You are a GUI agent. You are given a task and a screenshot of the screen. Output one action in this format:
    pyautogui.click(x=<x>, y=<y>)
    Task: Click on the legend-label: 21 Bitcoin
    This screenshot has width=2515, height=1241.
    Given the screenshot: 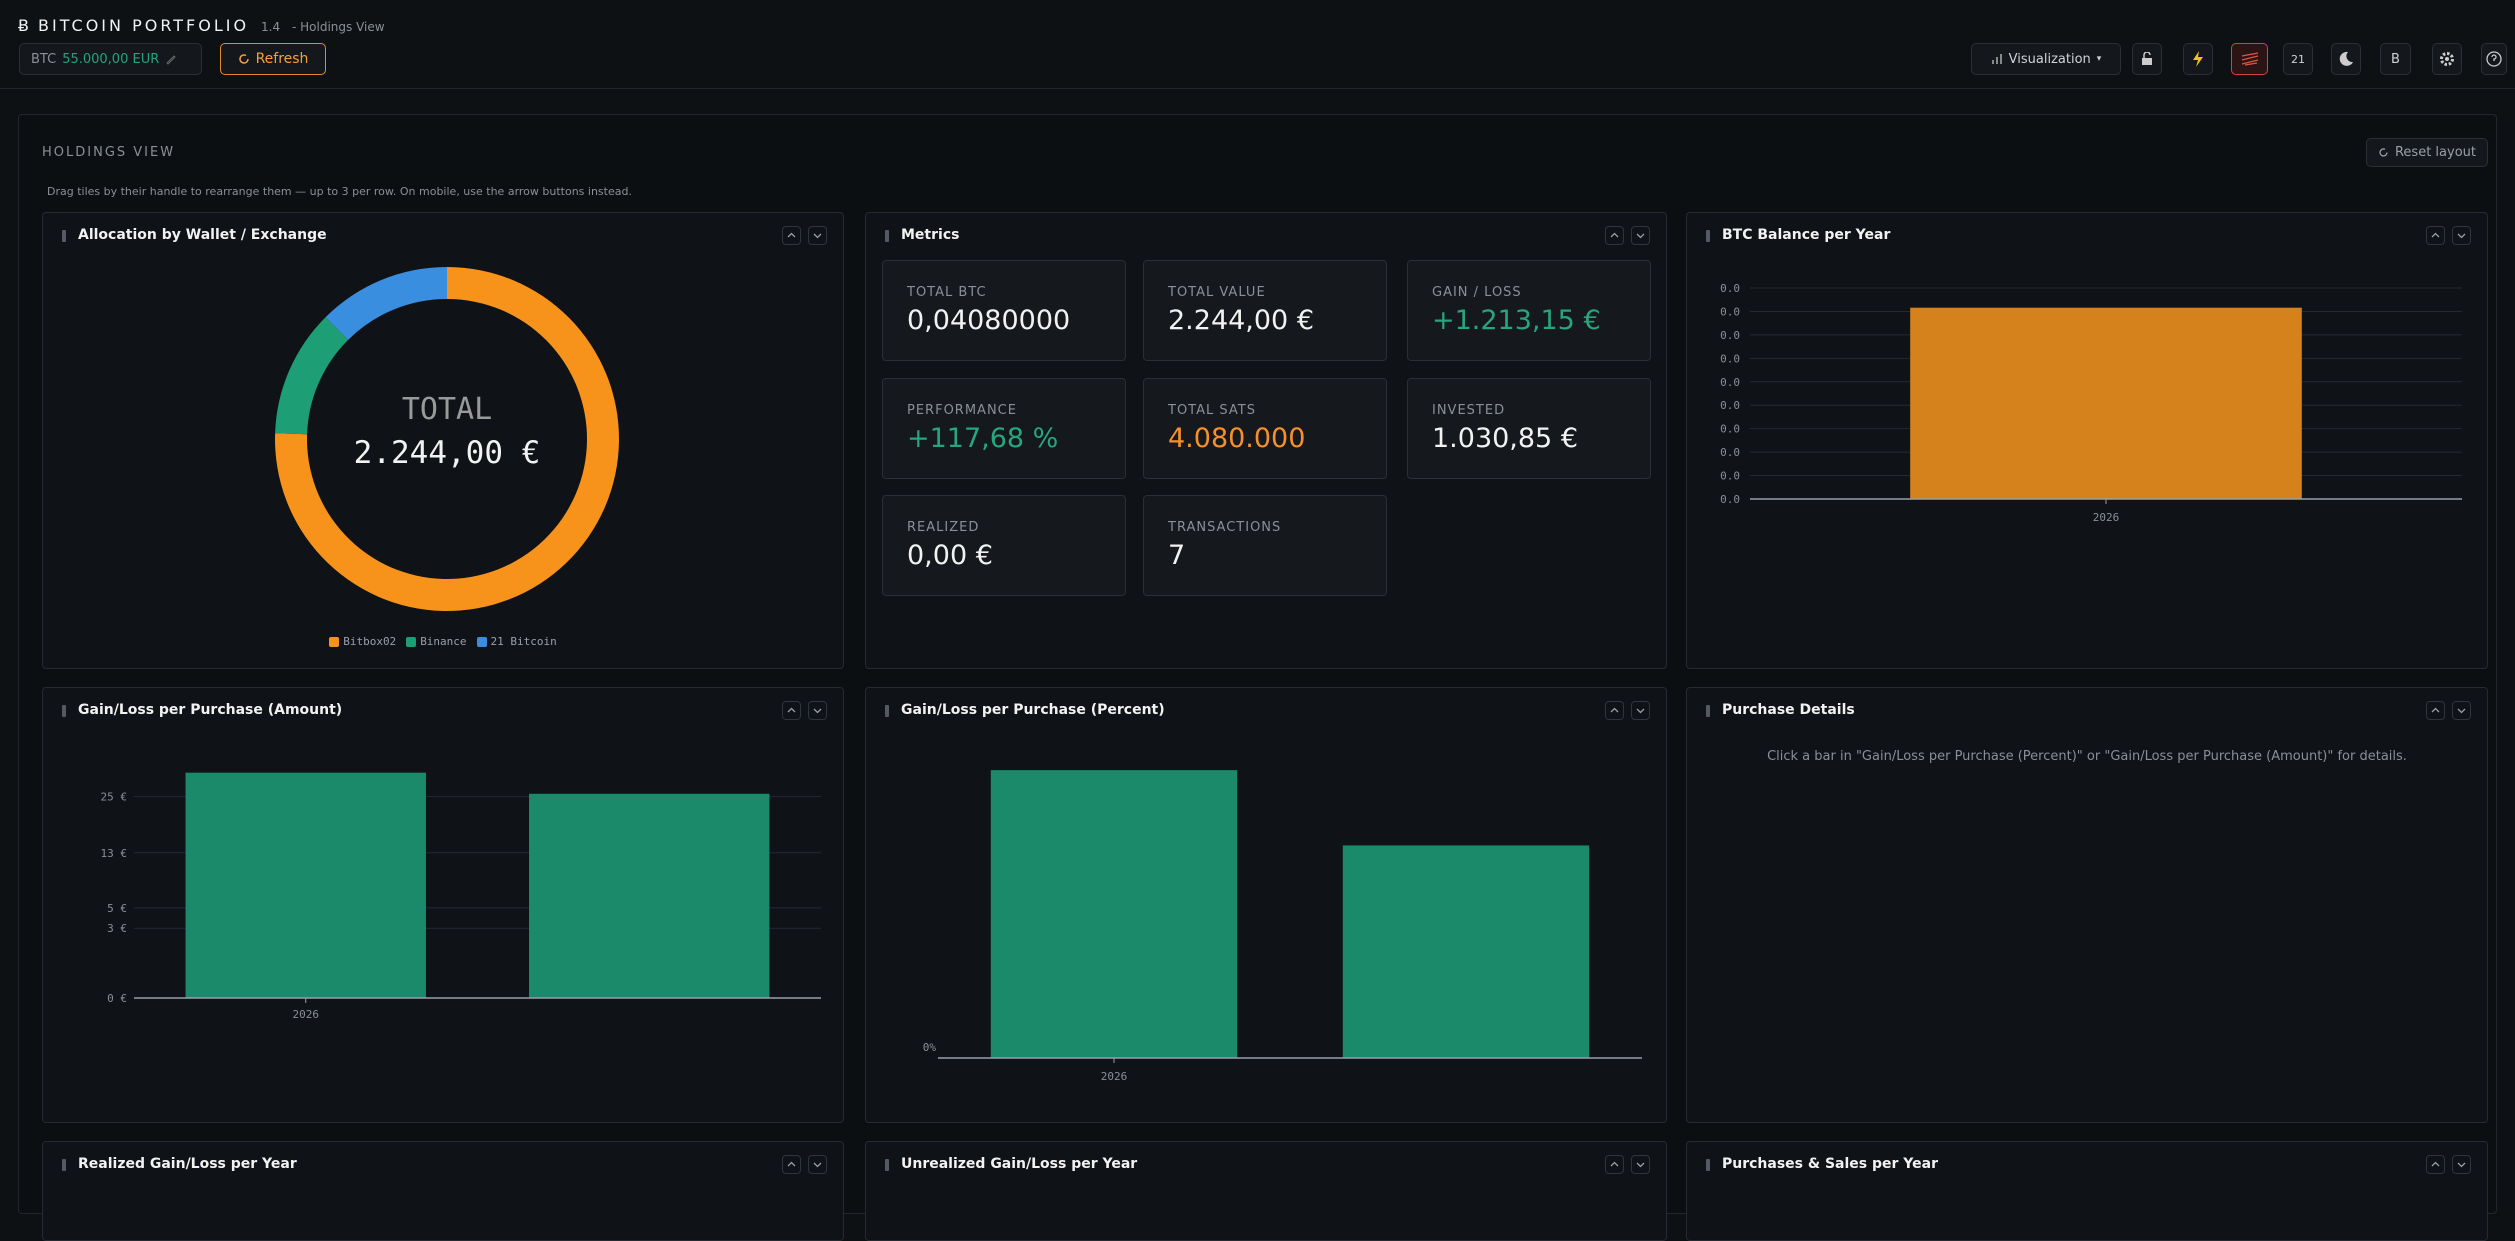 What is the action you would take?
    pyautogui.click(x=523, y=641)
    